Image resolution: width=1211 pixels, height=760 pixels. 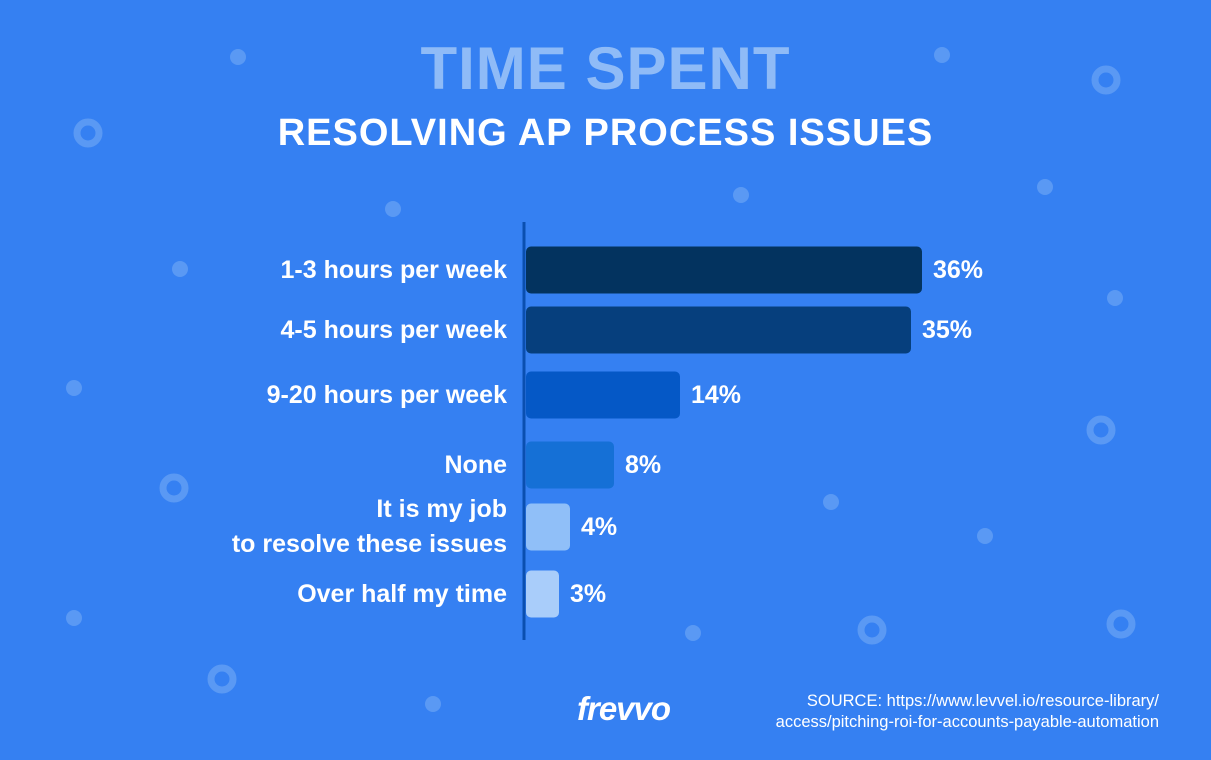 What do you see at coordinates (393, 270) in the screenshot?
I see `category-label-1: 1-3 hours per week` at bounding box center [393, 270].